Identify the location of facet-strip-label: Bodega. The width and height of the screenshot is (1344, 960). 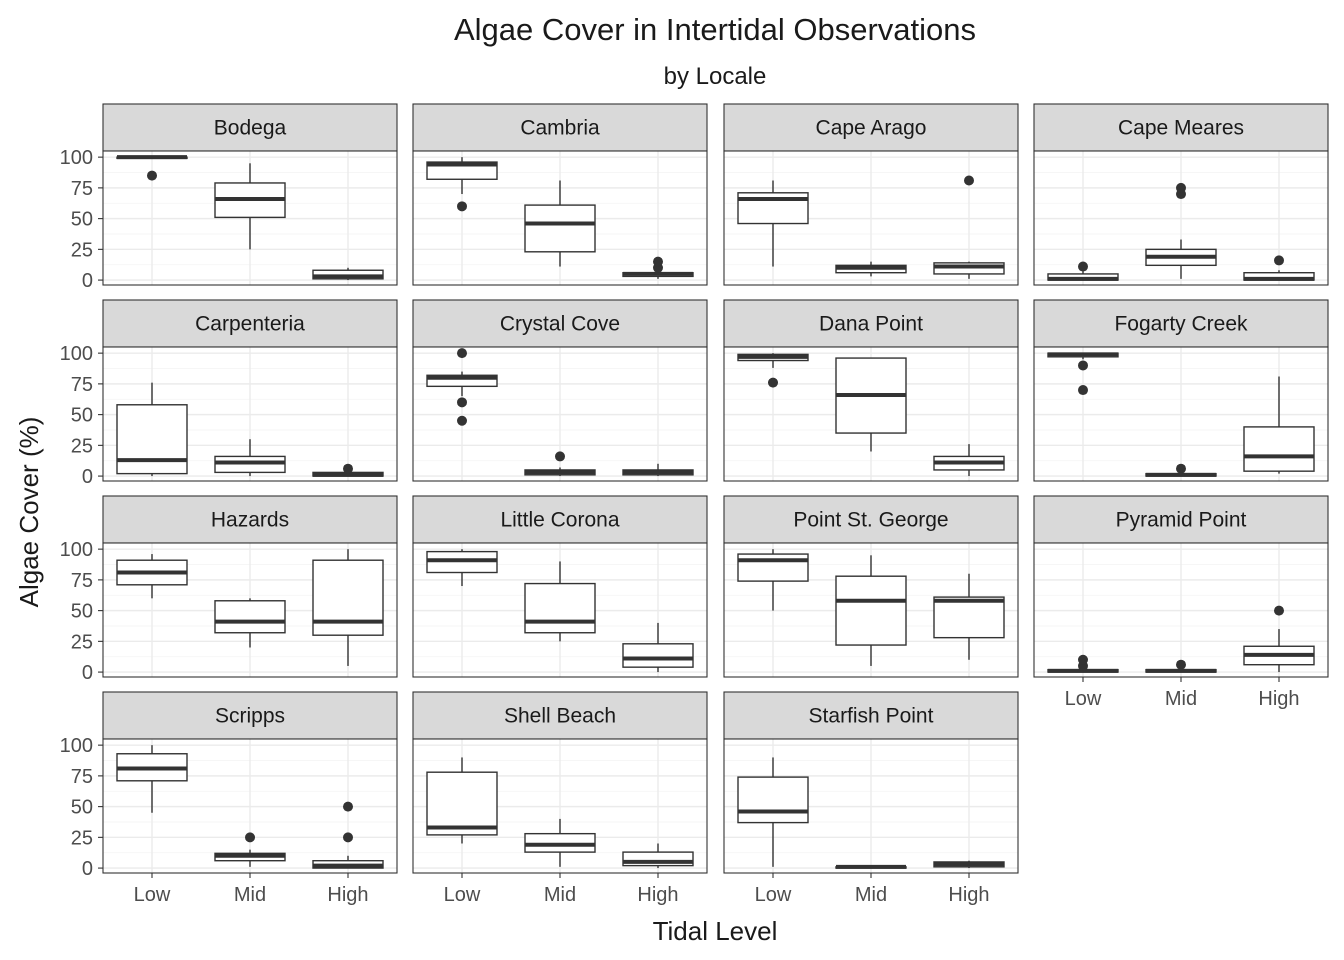
(250, 128).